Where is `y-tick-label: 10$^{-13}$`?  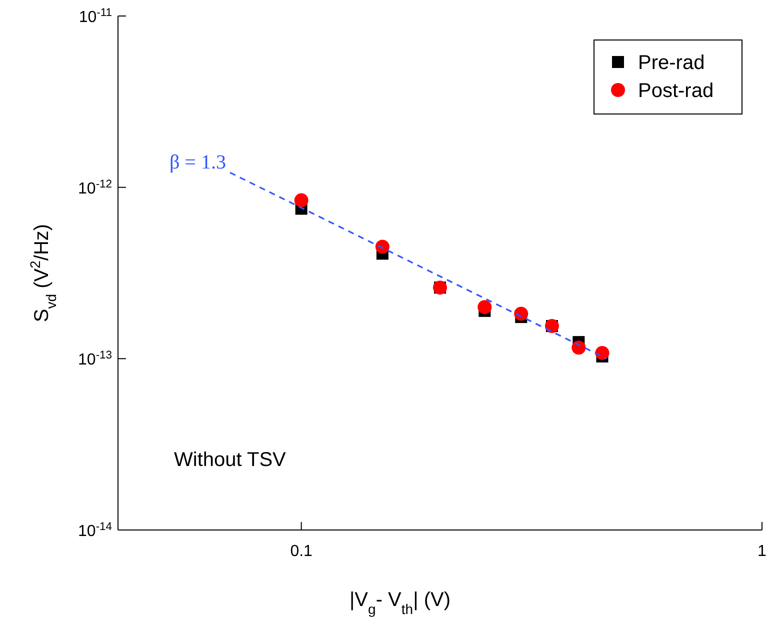
y-tick-label: 10$^{-13}$ is located at coordinates (95, 359).